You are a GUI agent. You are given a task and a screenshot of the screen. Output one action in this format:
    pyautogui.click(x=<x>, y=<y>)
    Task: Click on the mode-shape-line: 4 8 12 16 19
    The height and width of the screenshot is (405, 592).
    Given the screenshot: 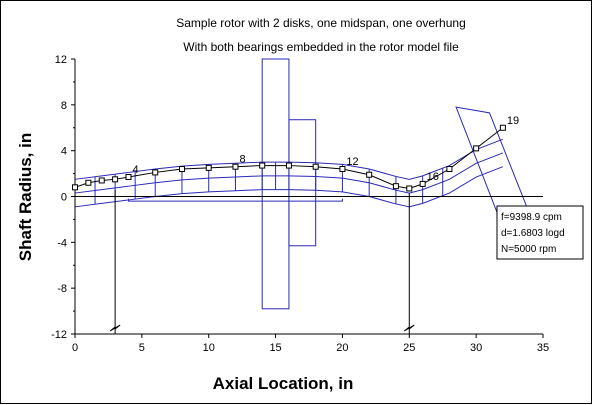 What is the action you would take?
    pyautogui.click(x=295, y=153)
    